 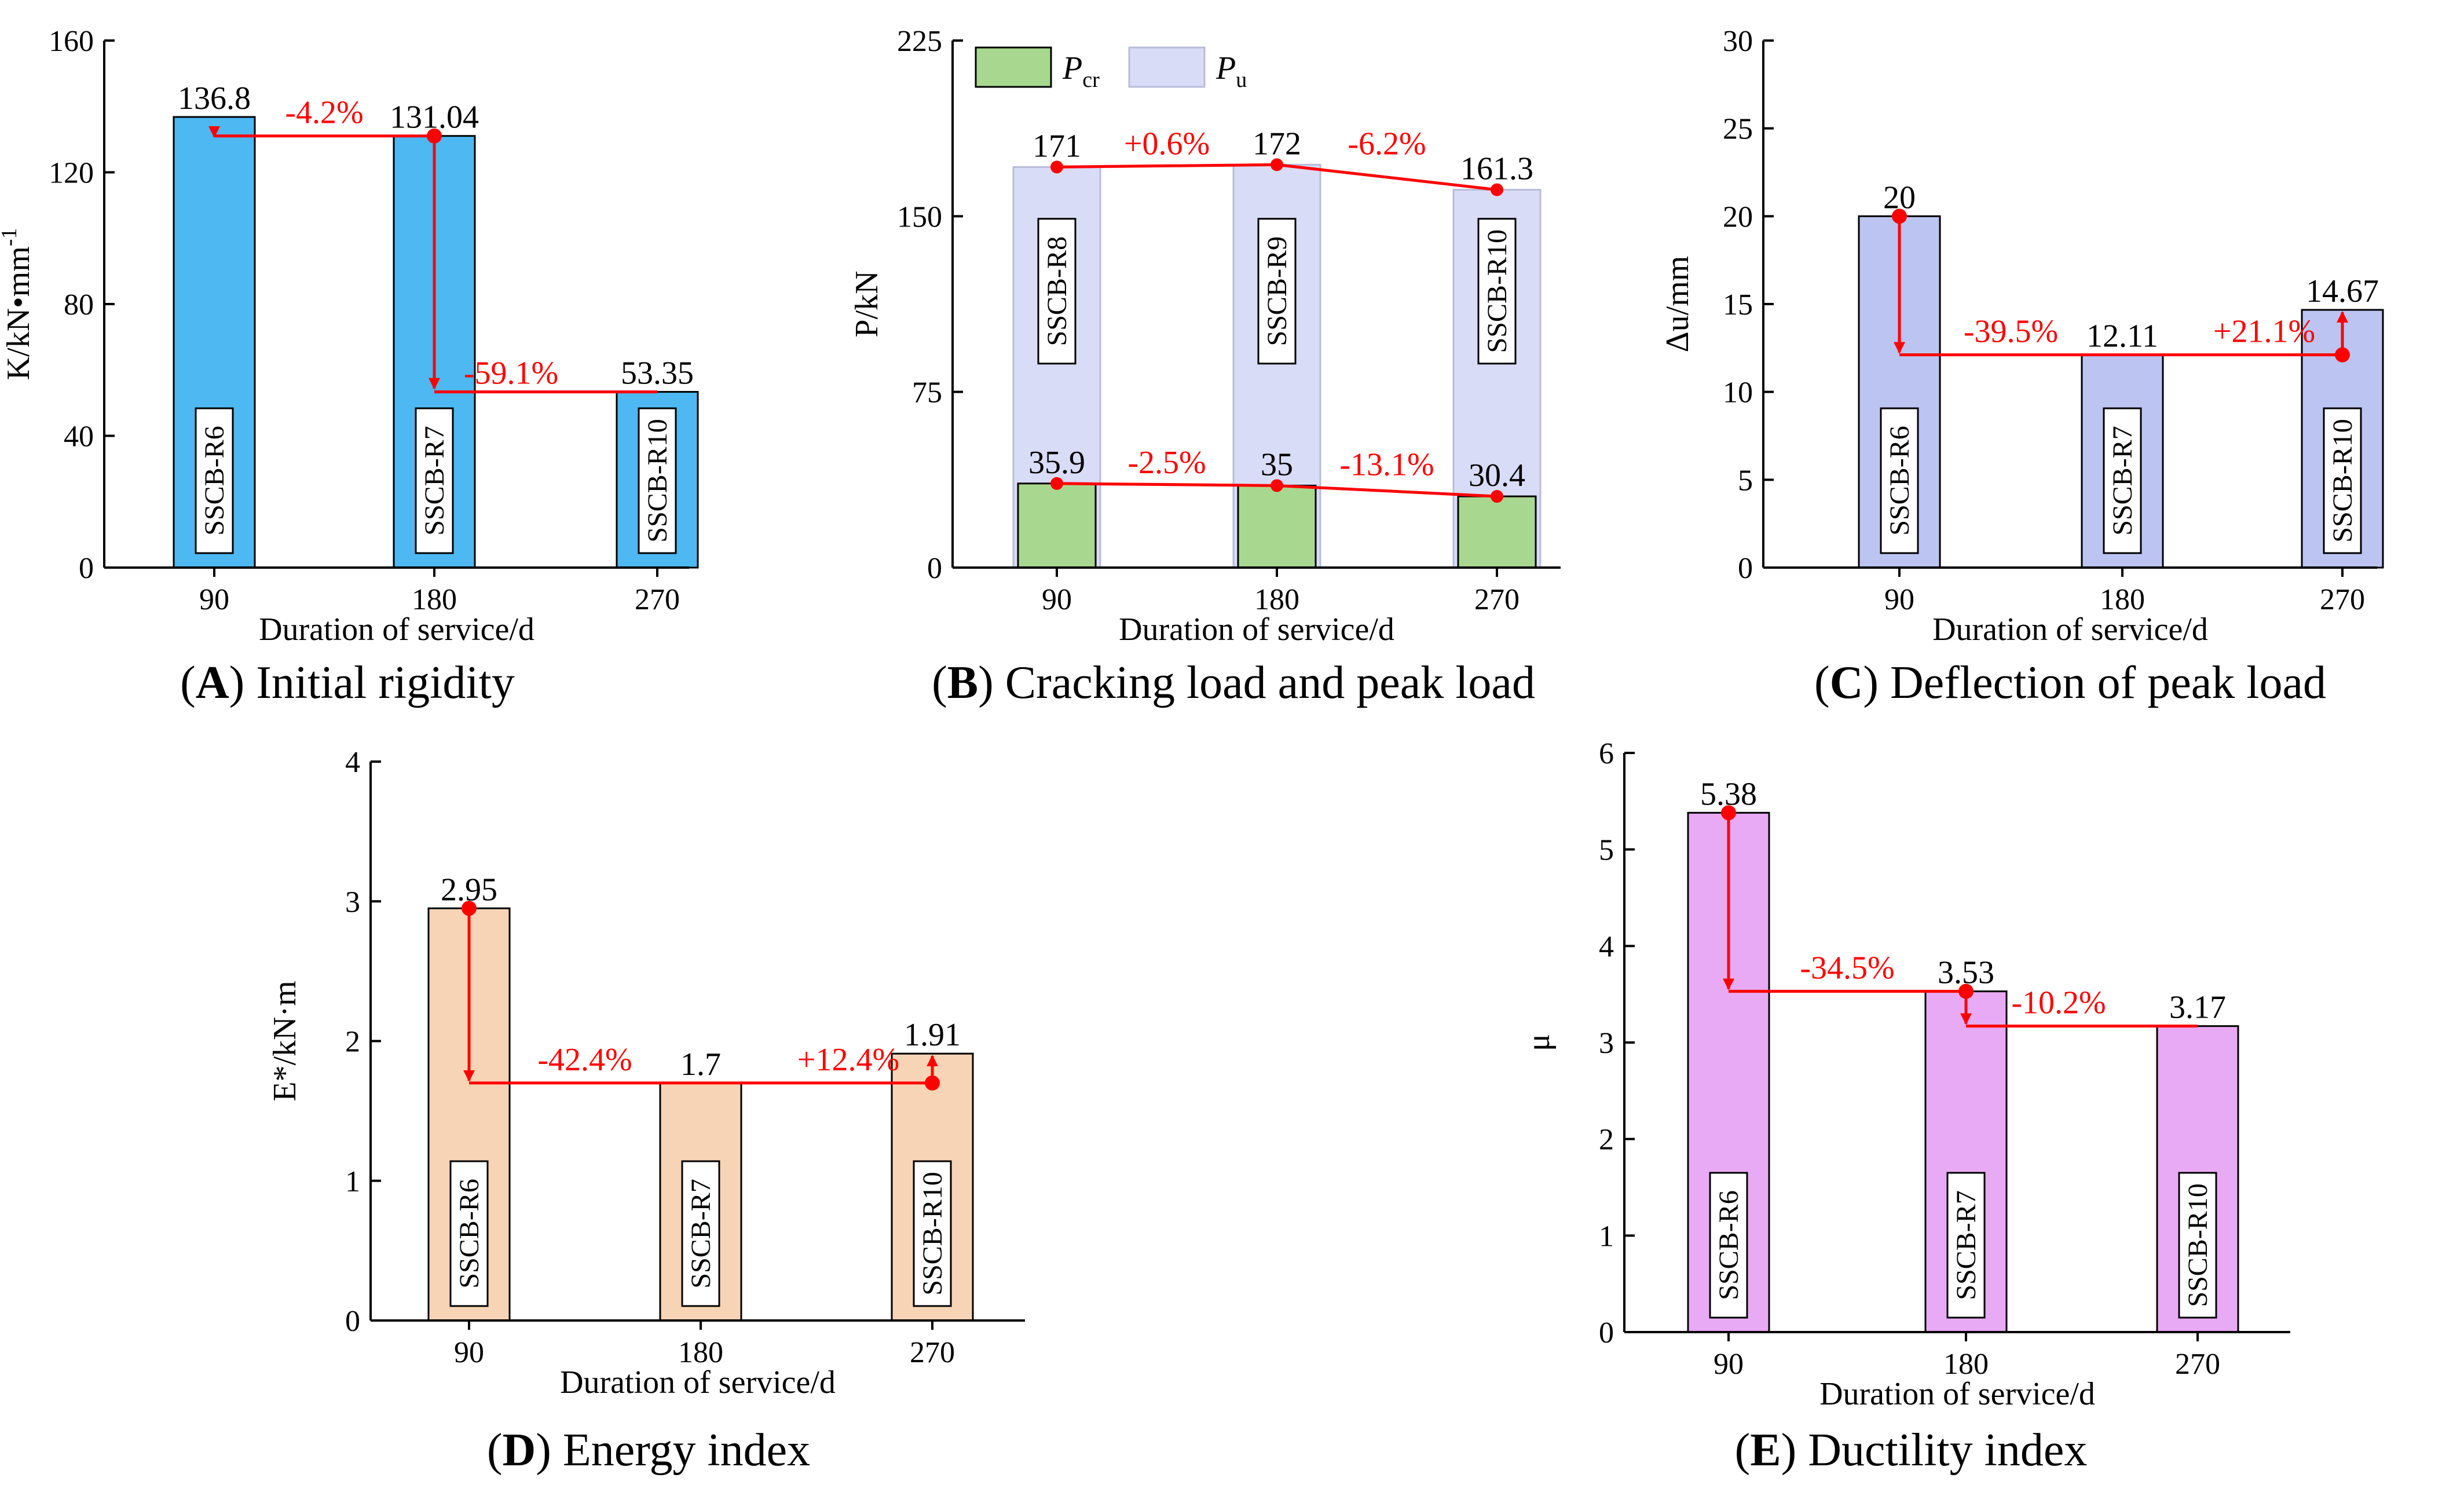 I want to click on y-tick-label-D: 4, so click(x=352, y=762).